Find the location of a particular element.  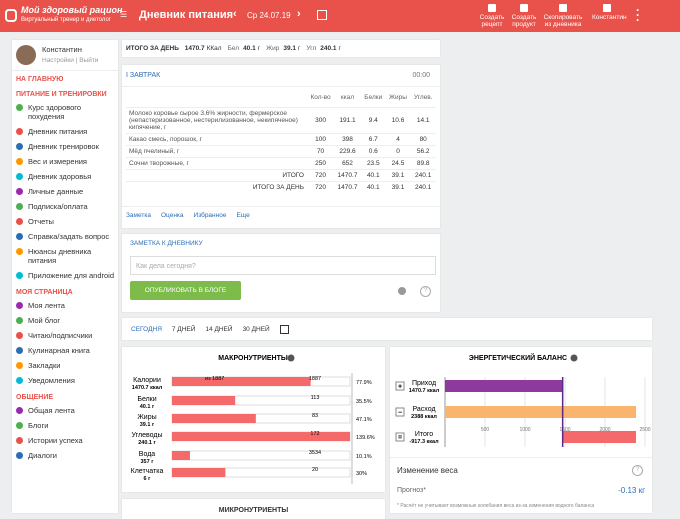

next-day: › is located at coordinates (299, 14).